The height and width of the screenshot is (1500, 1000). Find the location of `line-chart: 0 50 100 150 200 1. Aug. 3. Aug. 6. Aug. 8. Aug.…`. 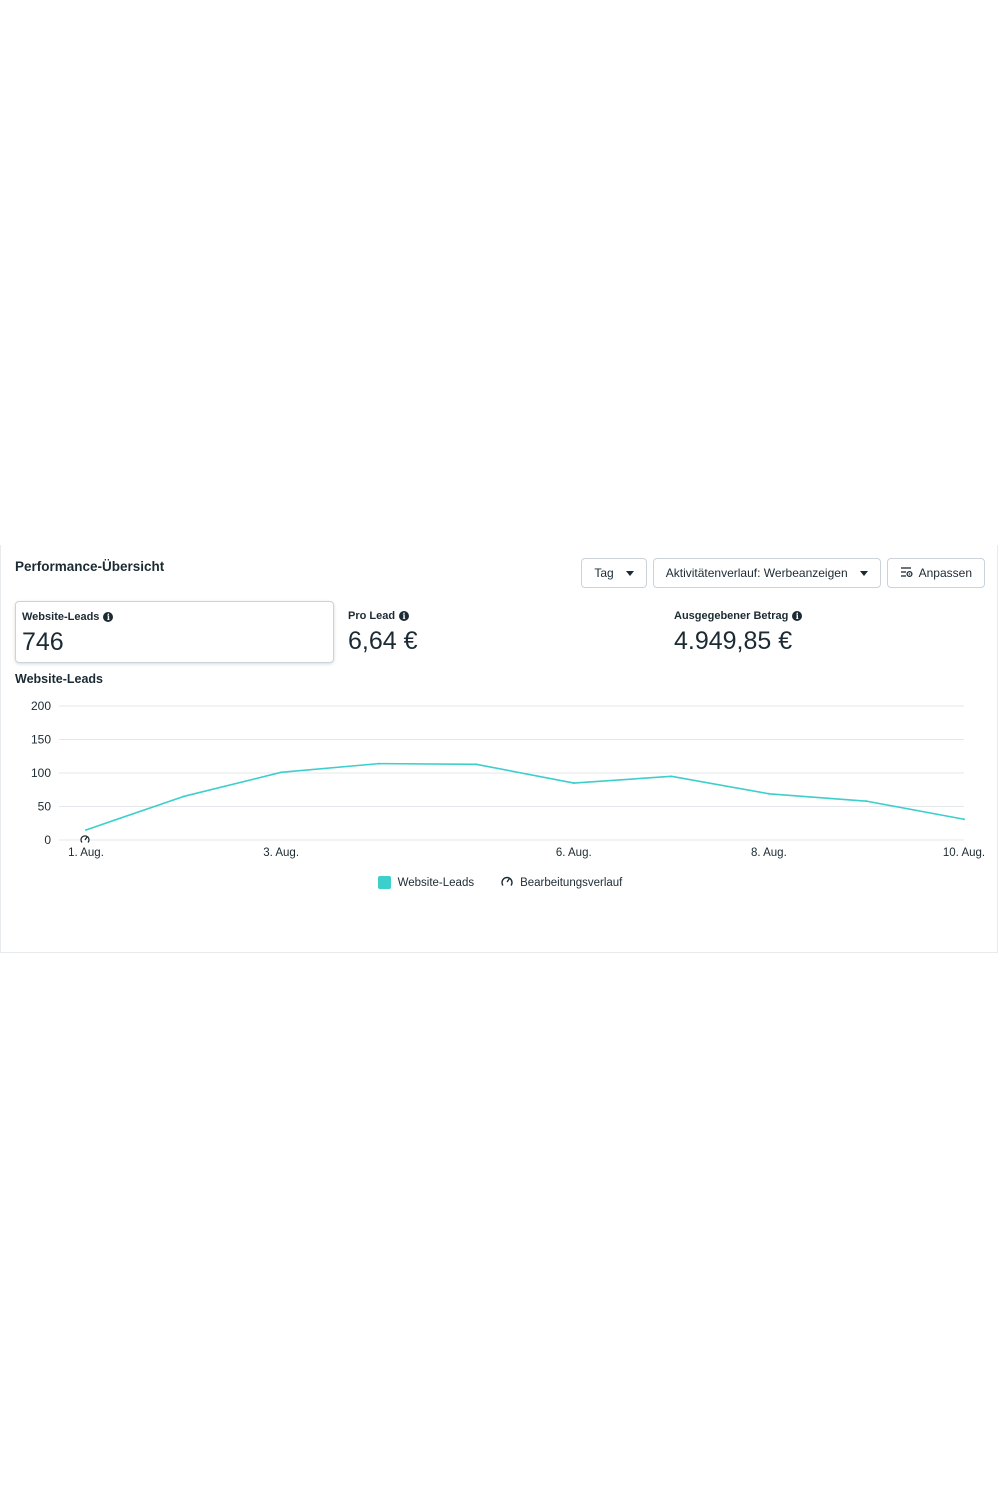

line-chart: 0 50 100 150 200 1. Aug. 3. Aug. 6. Aug. 8. Aug.… is located at coordinates (508, 779).